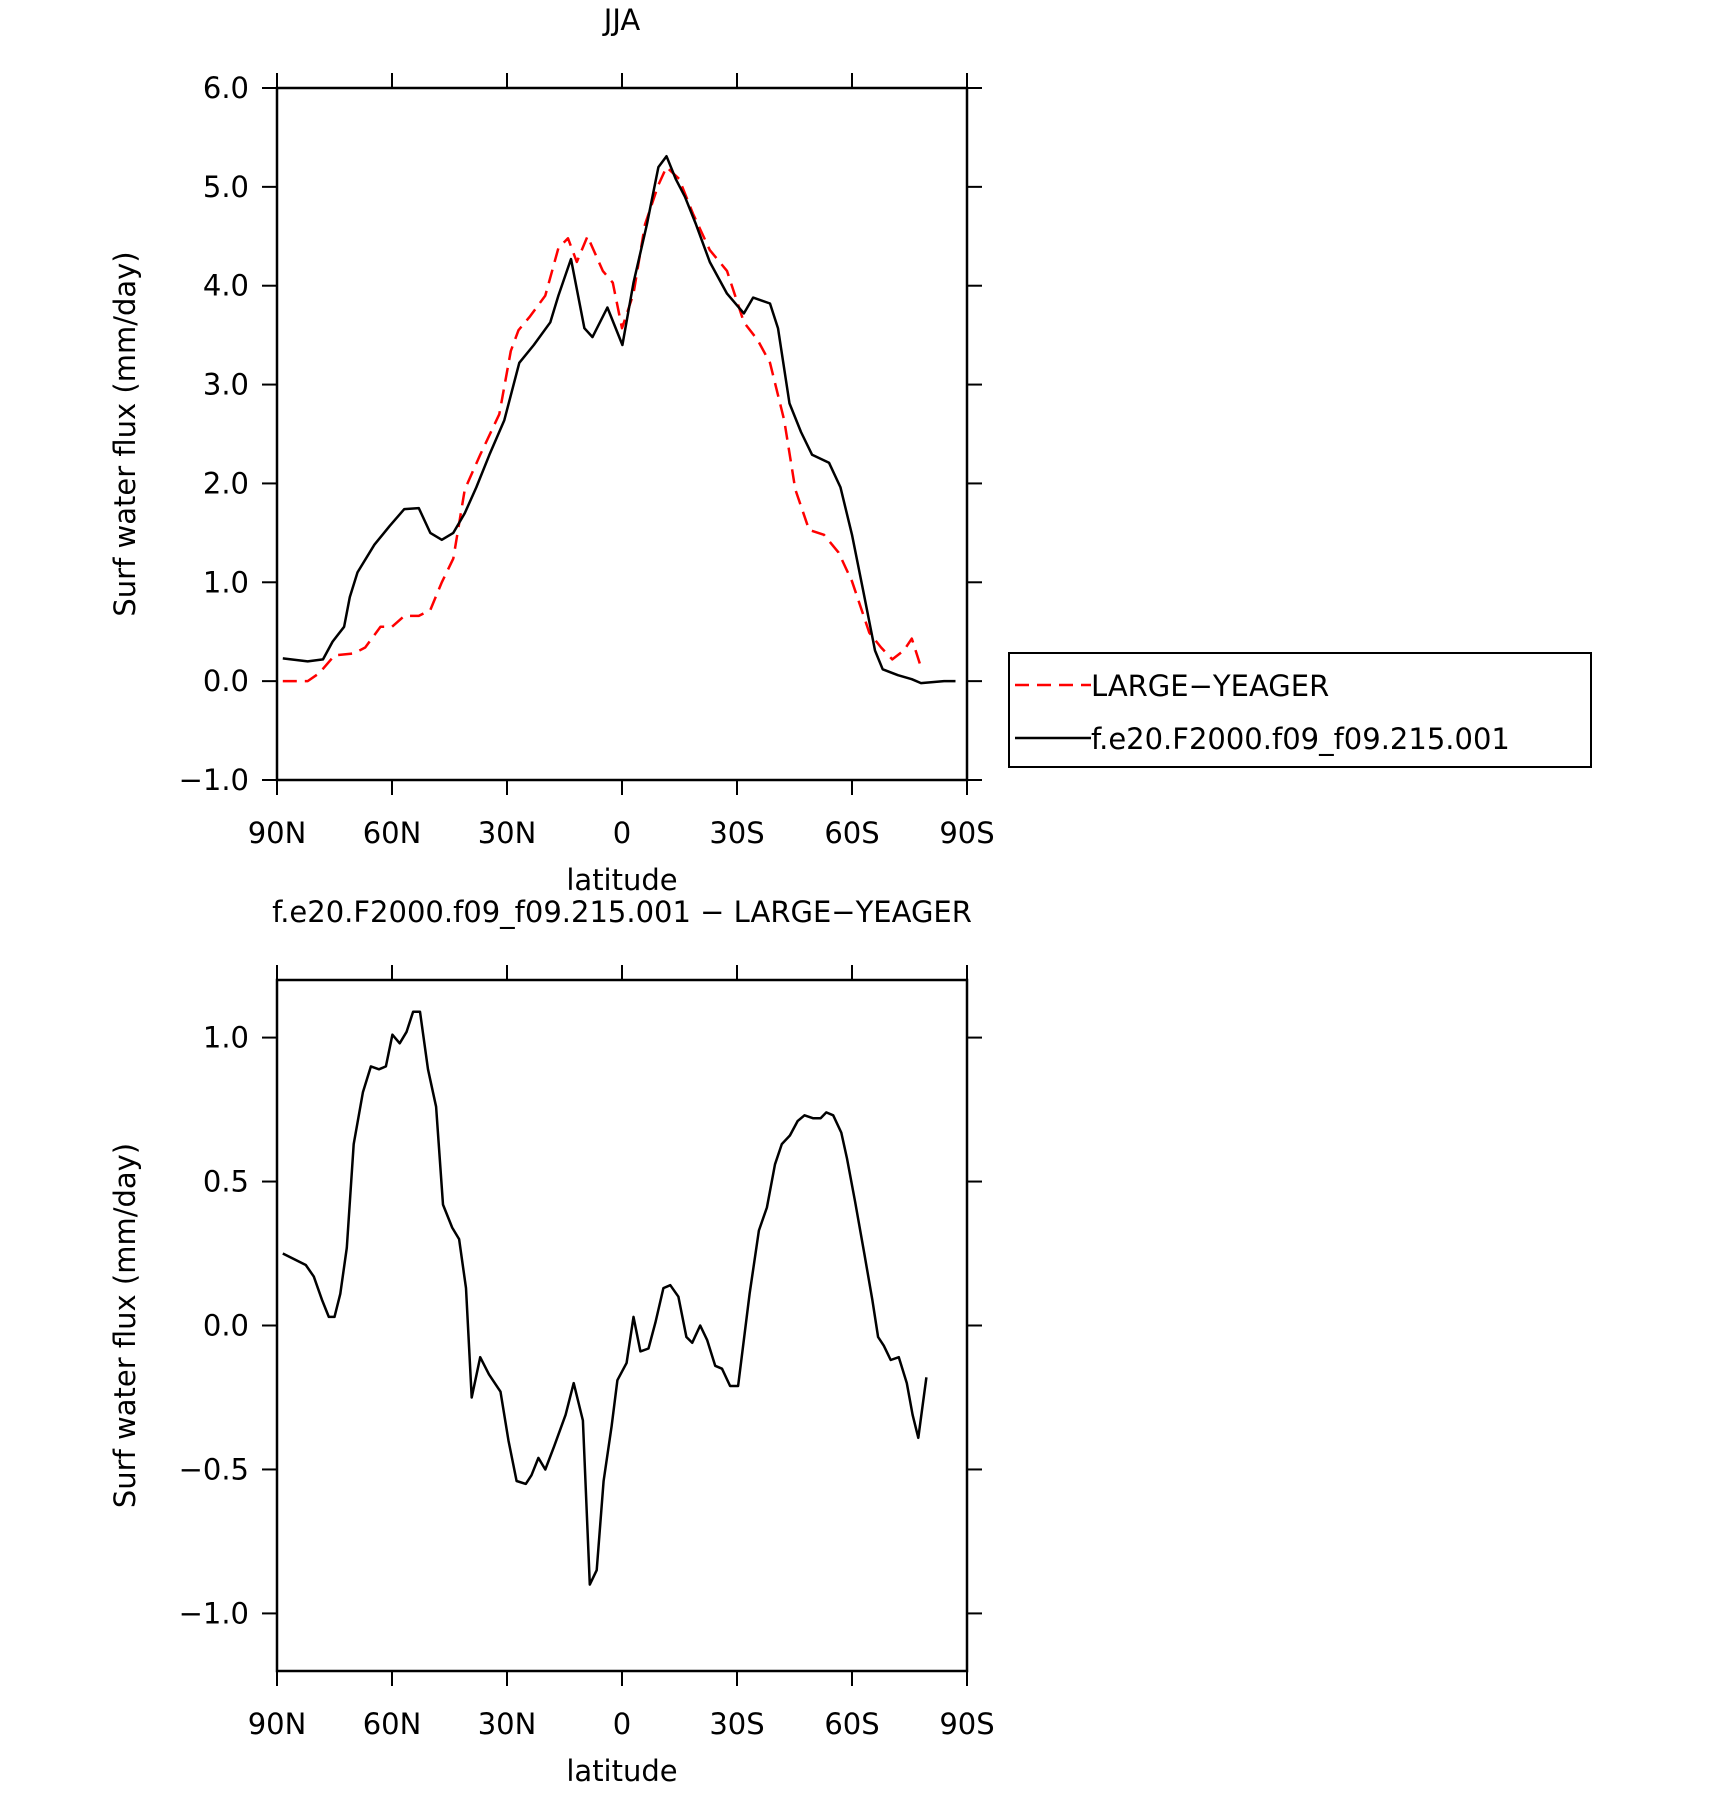 This screenshot has height=1804, width=1710. Describe the element at coordinates (226, 385) in the screenshot. I see `y-tick-label: 3.0` at that location.